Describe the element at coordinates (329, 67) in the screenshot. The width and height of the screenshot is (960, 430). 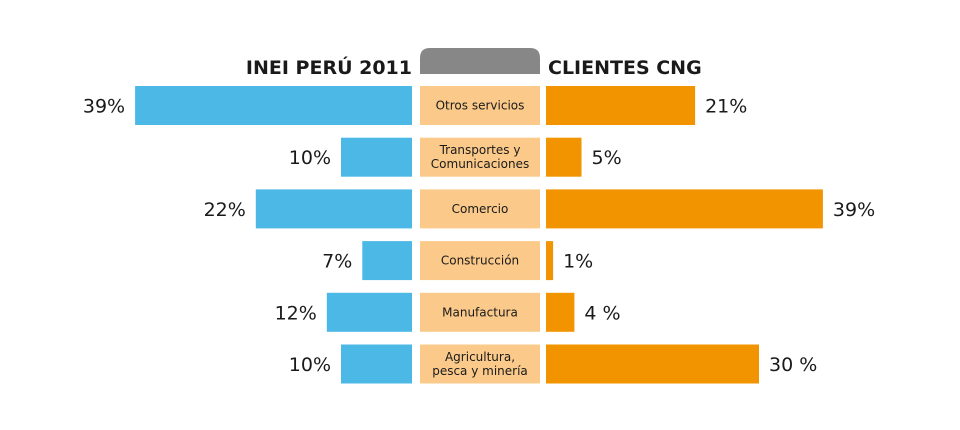
I see `left-series-header: INEI PERÚ 2011` at that location.